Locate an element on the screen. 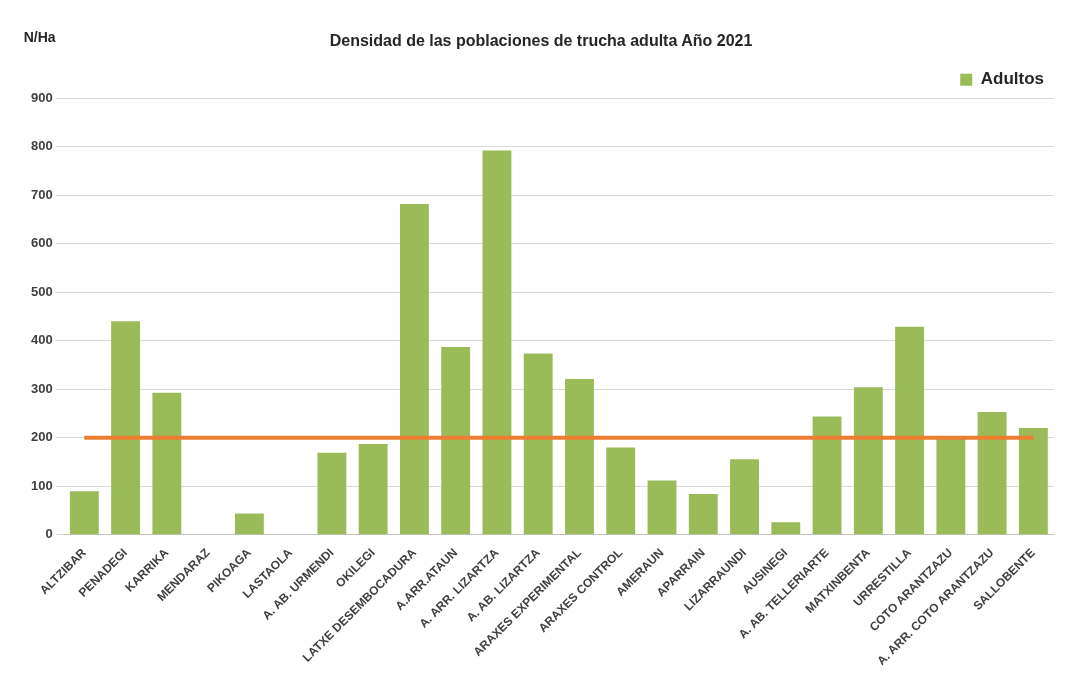 The image size is (1082, 680). y-tick-label: 500 is located at coordinates (41, 291).